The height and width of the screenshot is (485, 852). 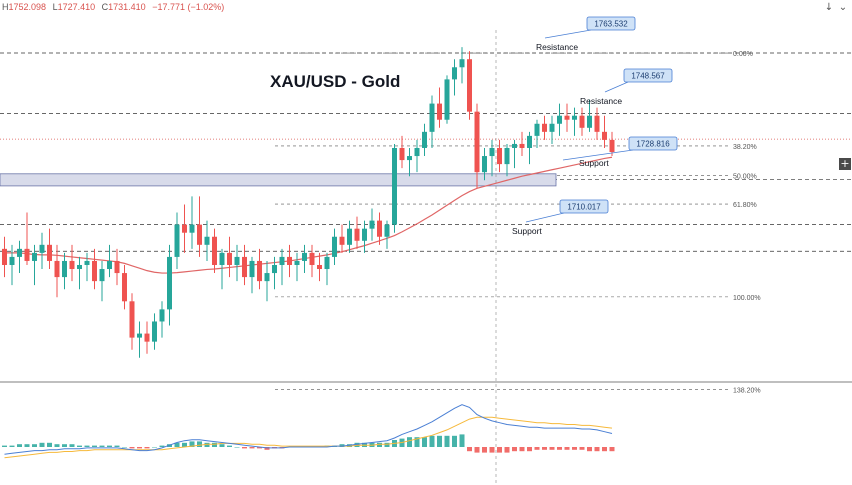 What do you see at coordinates (843, 7) in the screenshot?
I see `chevron-down-icon: ⌄` at bounding box center [843, 7].